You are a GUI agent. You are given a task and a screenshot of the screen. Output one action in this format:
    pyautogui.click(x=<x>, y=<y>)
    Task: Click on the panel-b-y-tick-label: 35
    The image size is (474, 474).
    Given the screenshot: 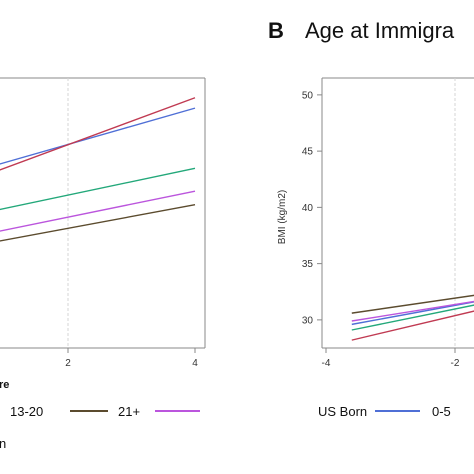 What is the action you would take?
    pyautogui.click(x=308, y=264)
    